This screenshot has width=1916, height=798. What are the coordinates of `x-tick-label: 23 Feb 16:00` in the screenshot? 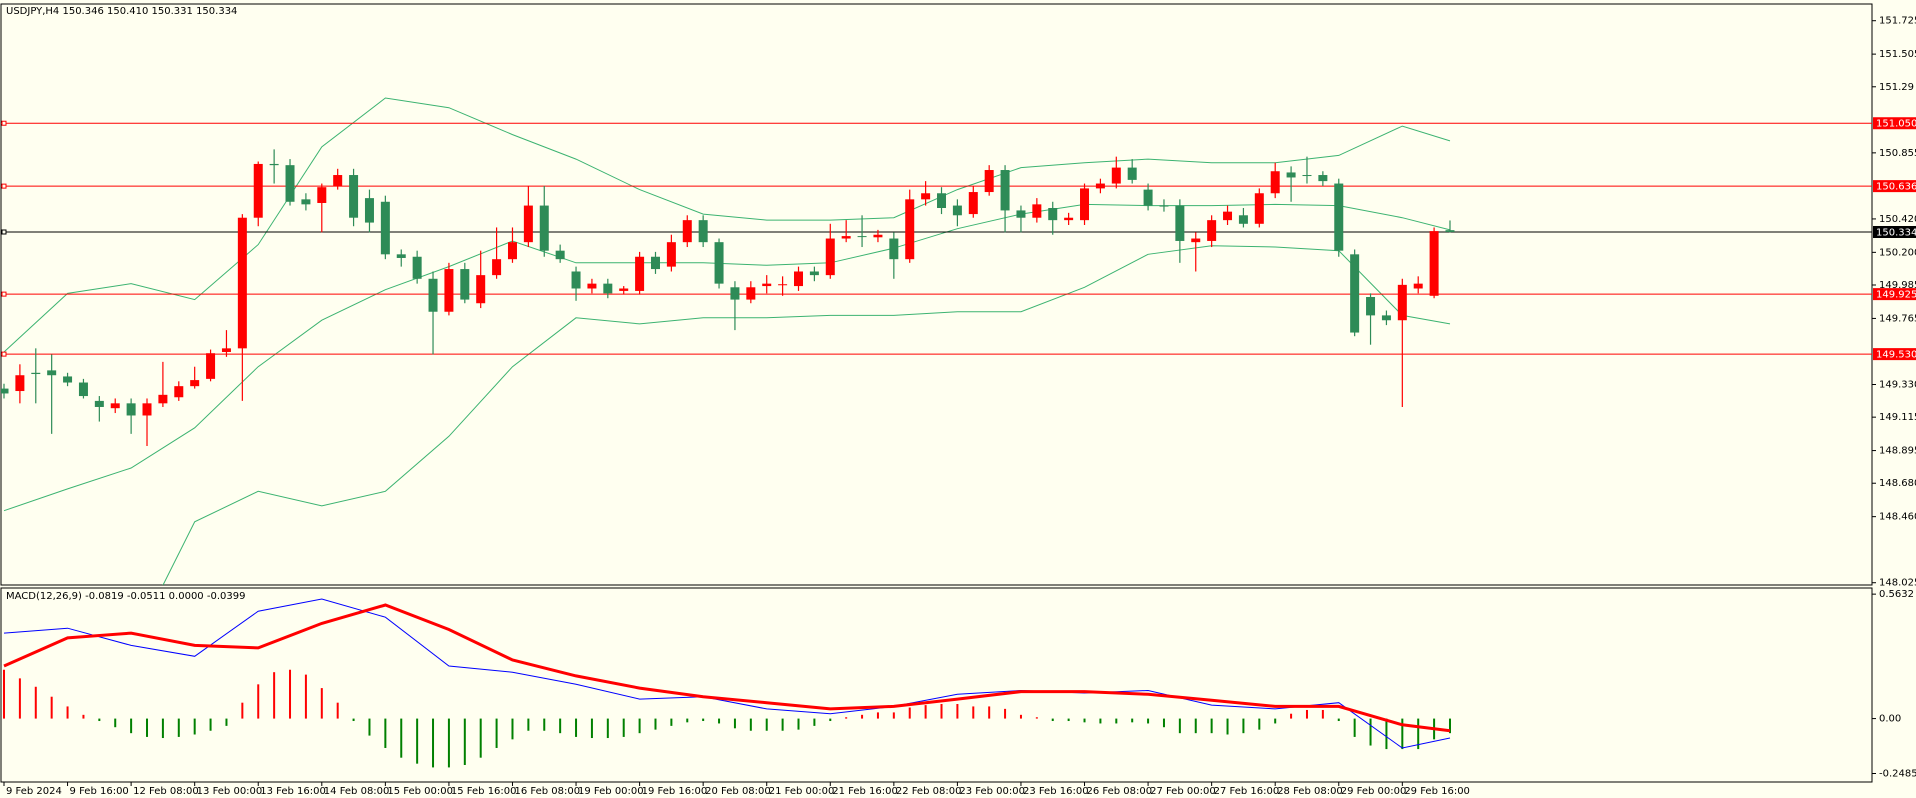 It's located at (1056, 791).